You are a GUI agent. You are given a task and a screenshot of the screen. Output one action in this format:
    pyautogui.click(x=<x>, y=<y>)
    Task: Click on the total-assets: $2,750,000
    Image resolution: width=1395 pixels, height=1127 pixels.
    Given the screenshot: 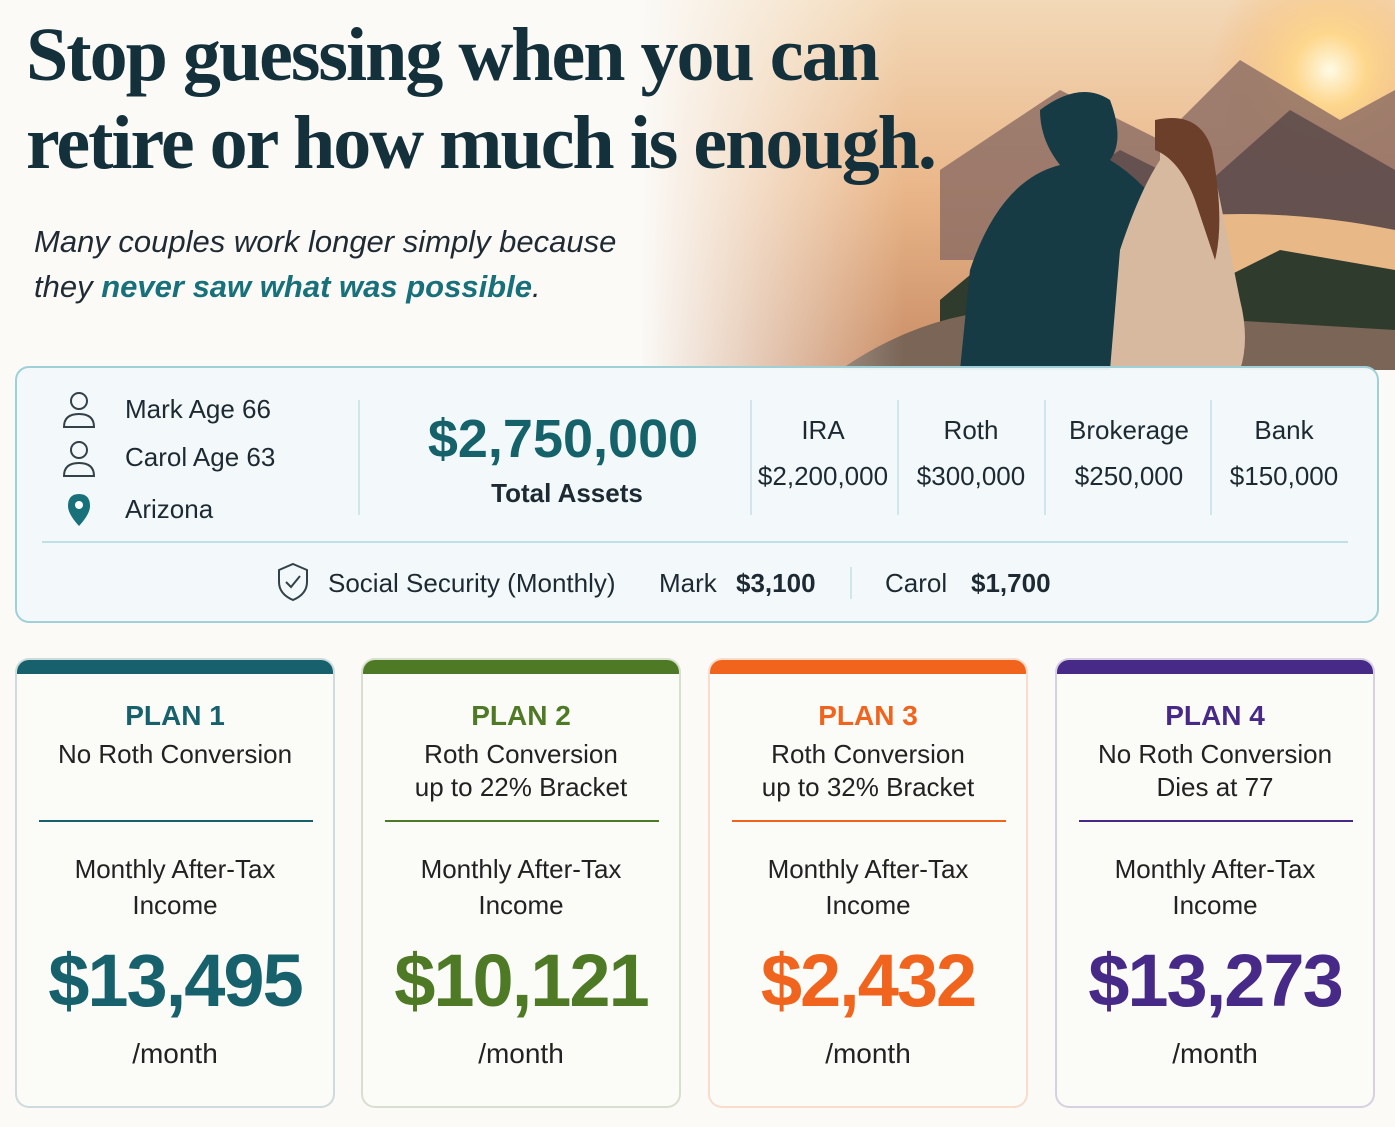 What is the action you would take?
    pyautogui.click(x=563, y=439)
    